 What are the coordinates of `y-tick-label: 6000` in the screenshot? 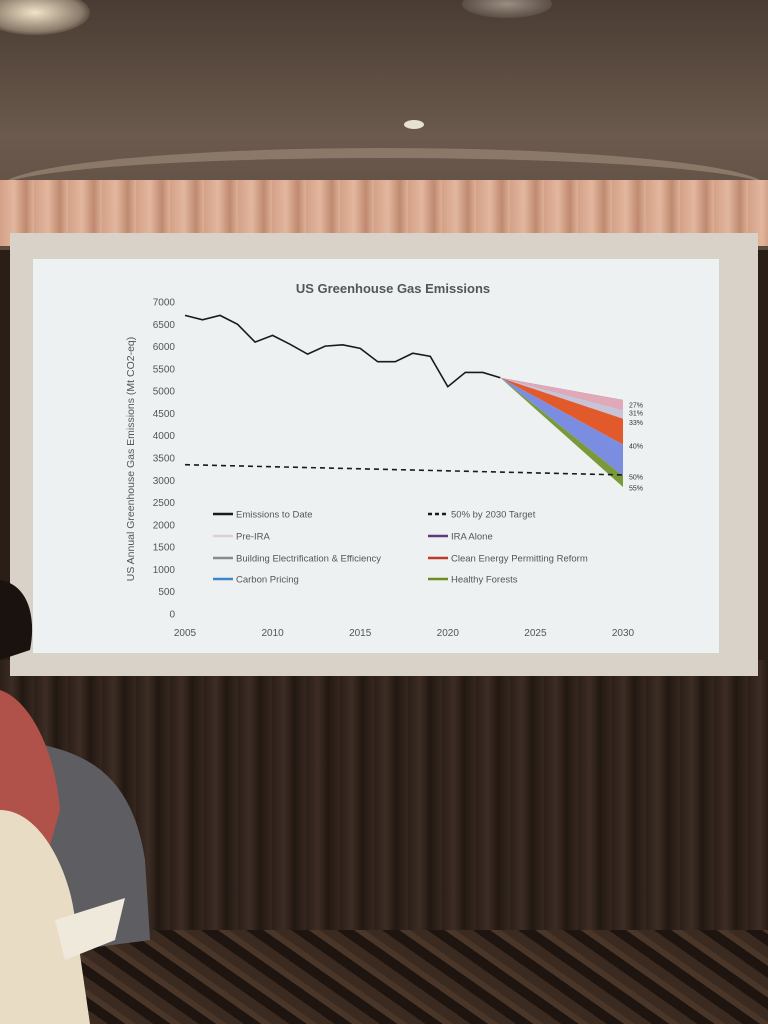 It's located at (164, 347).